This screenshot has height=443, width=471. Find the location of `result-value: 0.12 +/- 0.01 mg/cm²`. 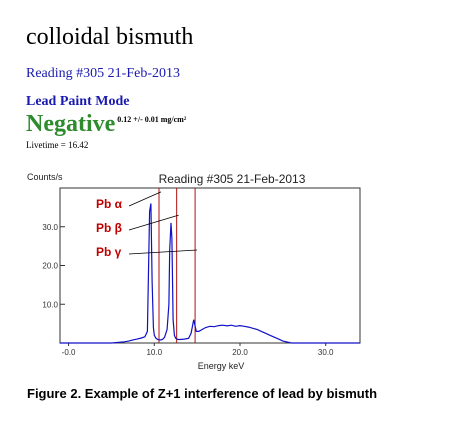

result-value: 0.12 +/- 0.01 mg/cm² is located at coordinates (152, 119).